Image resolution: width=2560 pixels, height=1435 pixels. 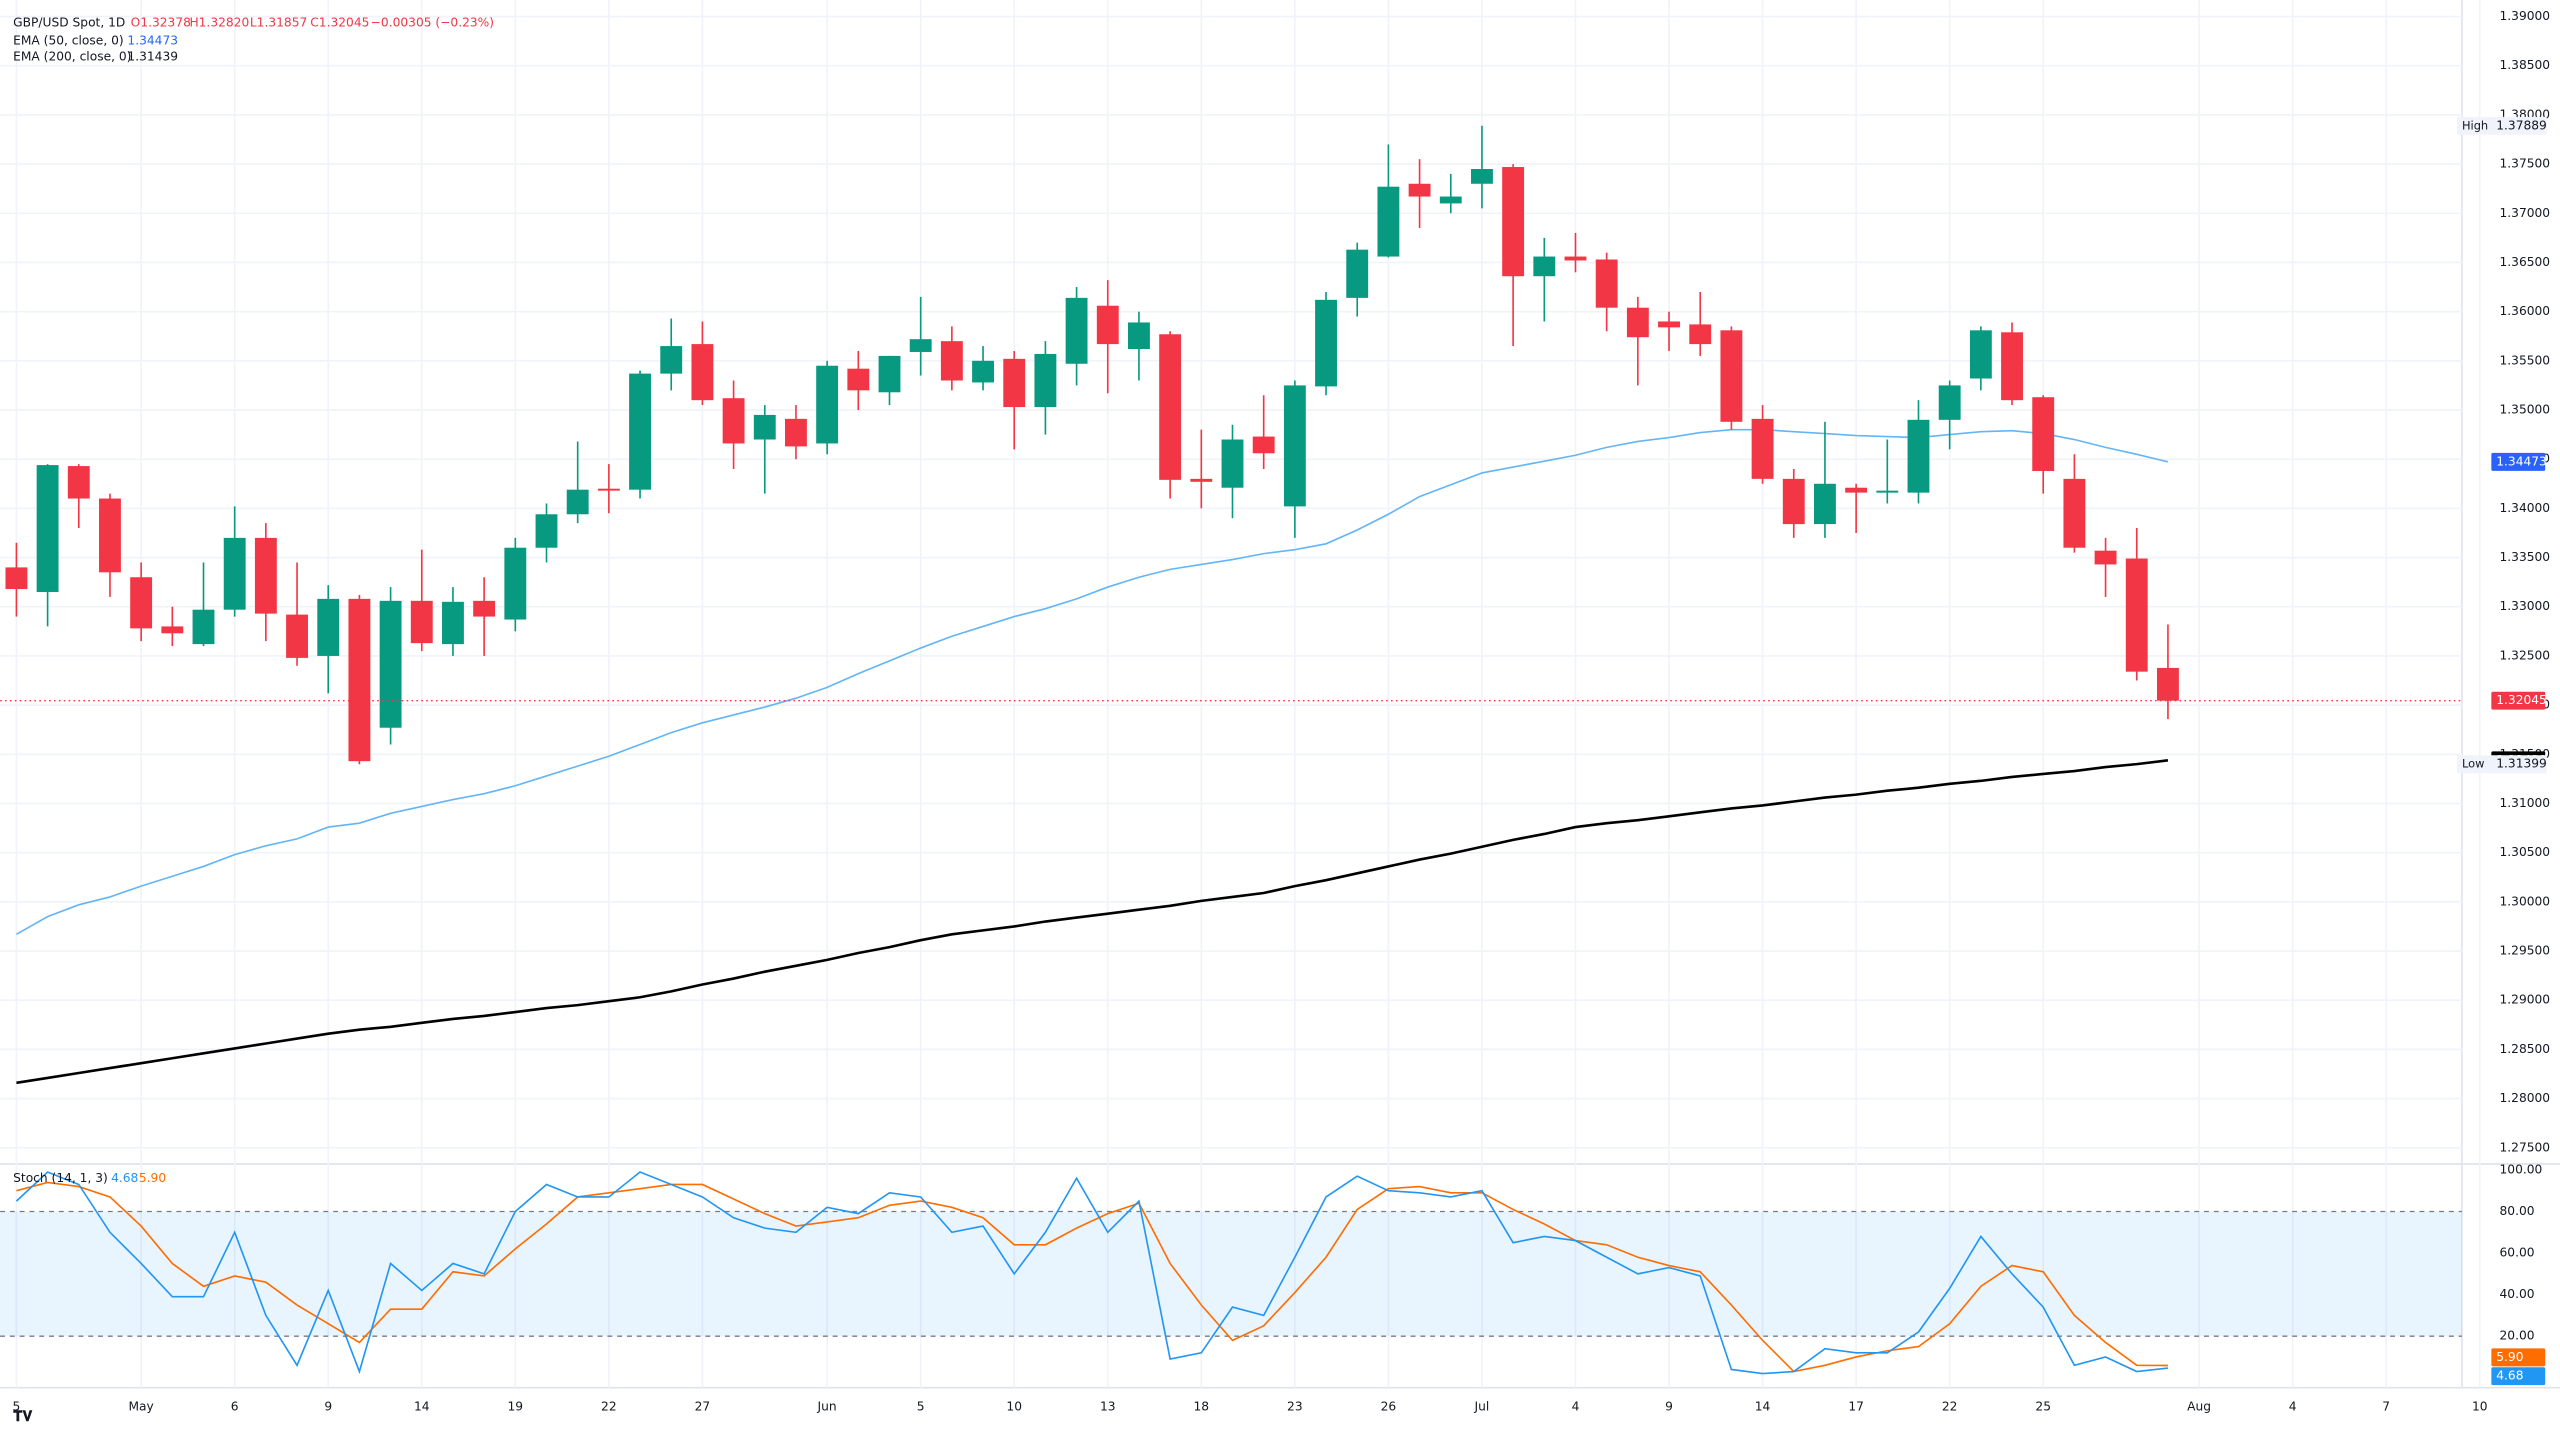 I want to click on x-tick-label: 25, so click(x=2043, y=1407).